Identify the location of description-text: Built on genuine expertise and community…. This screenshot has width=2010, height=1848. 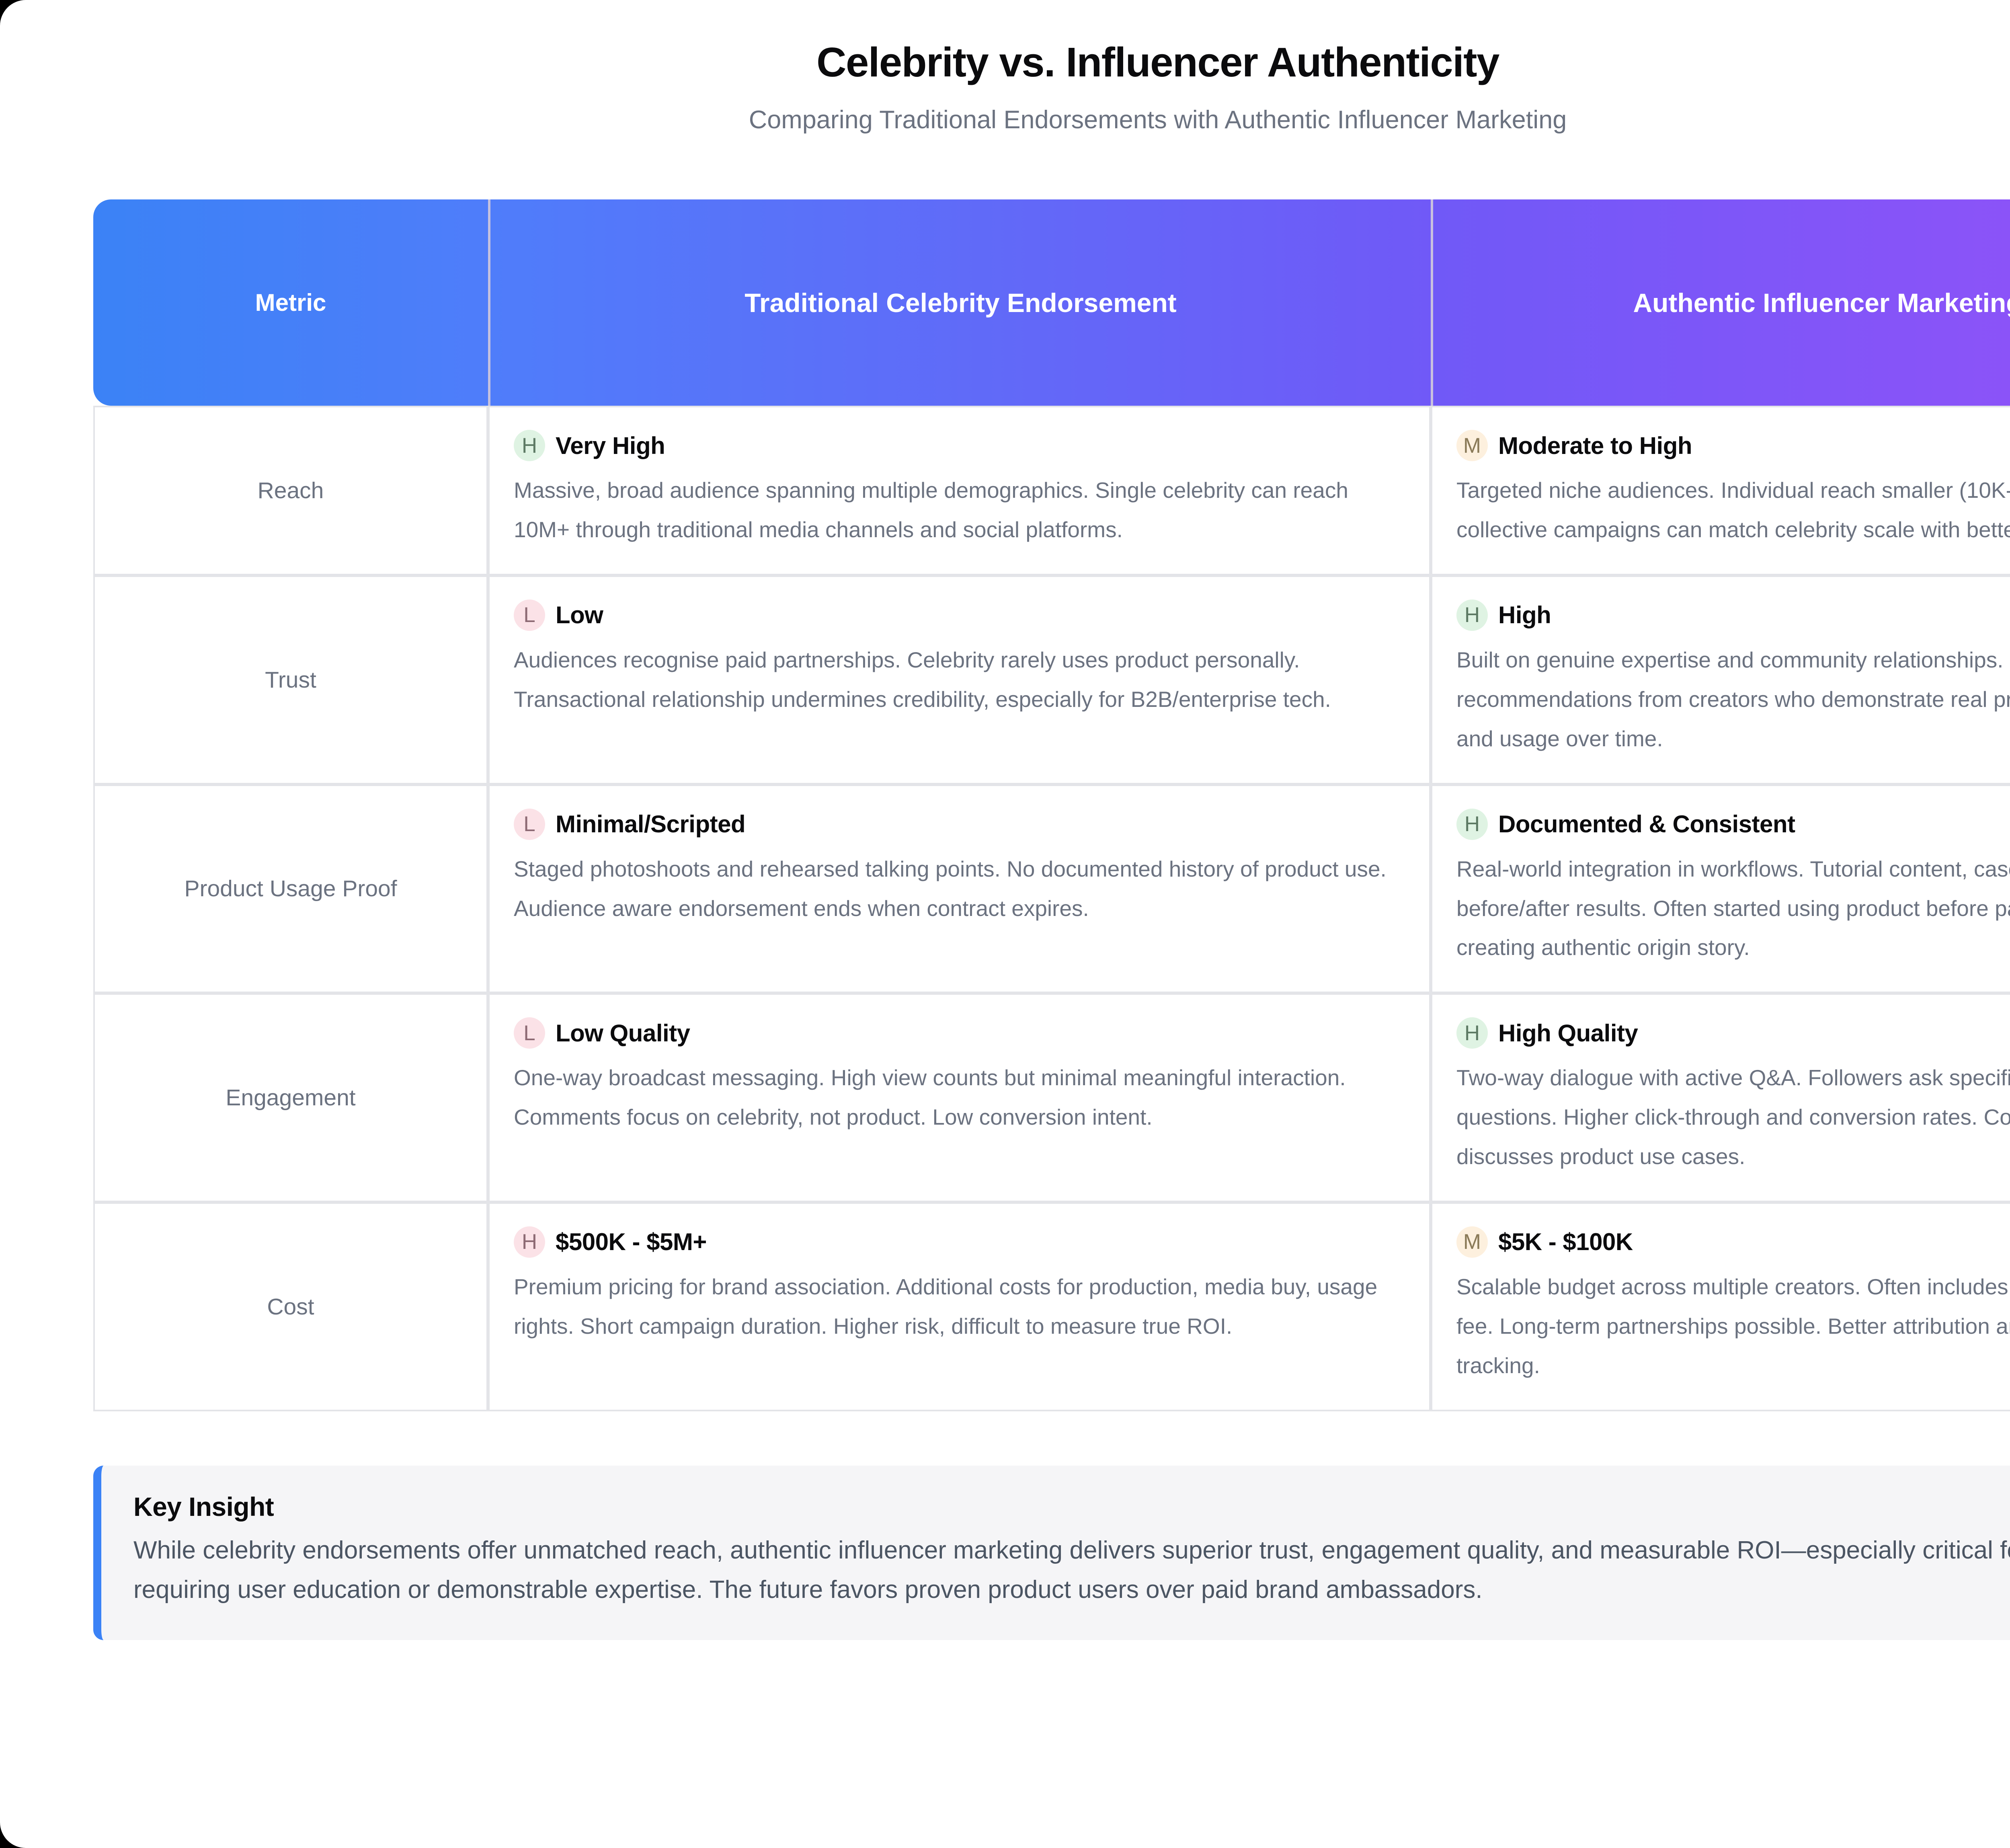
(1733, 699).